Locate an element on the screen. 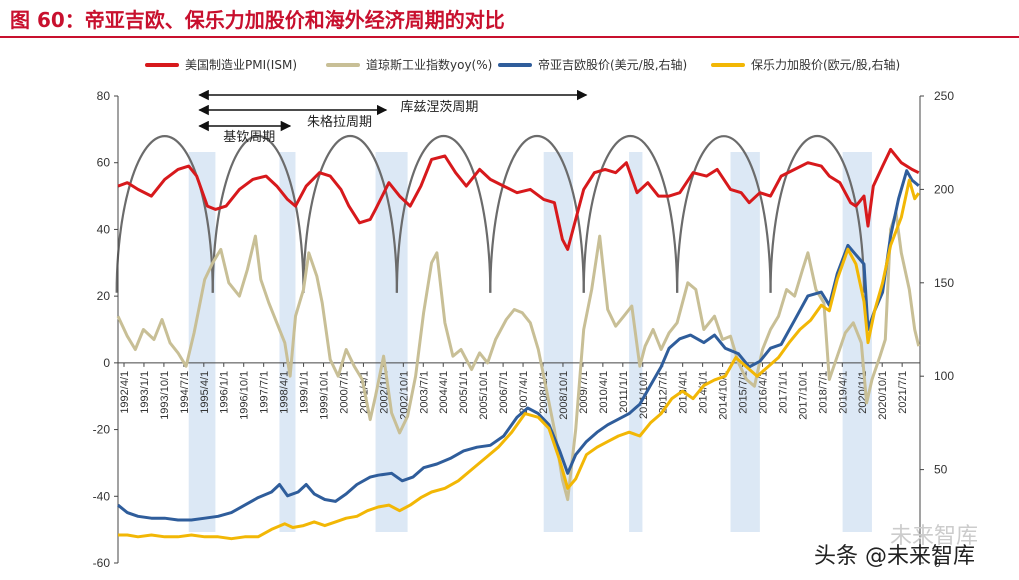 The width and height of the screenshot is (1019, 580). x-tick-label: 1995/4/1 is located at coordinates (205, 392).